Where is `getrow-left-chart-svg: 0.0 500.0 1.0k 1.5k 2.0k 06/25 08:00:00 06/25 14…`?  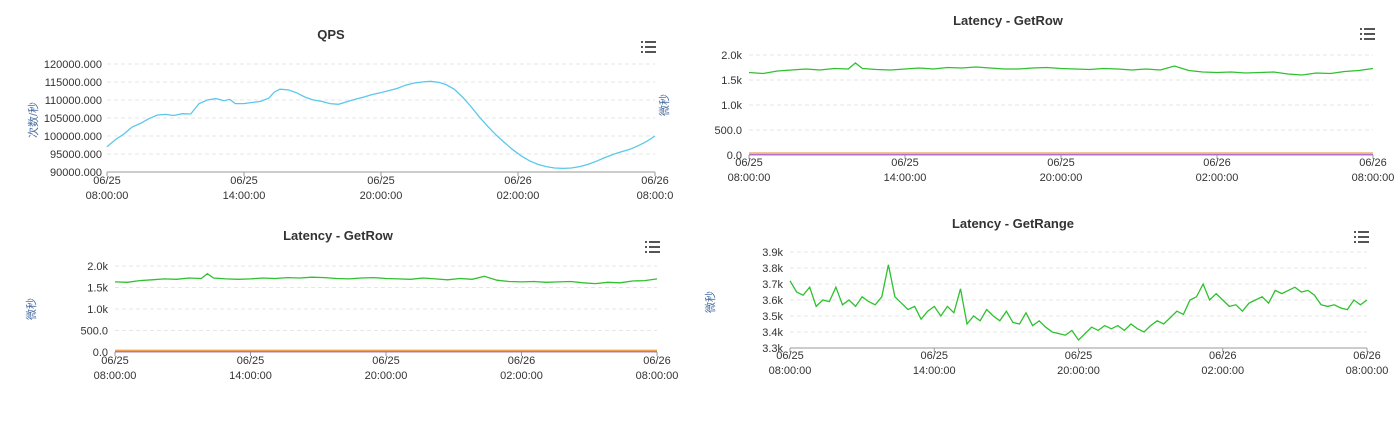 getrow-left-chart-svg: 0.0 500.0 1.0k 1.5k 2.0k 06/25 08:00:00 06/25 14… is located at coordinates (351, 321).